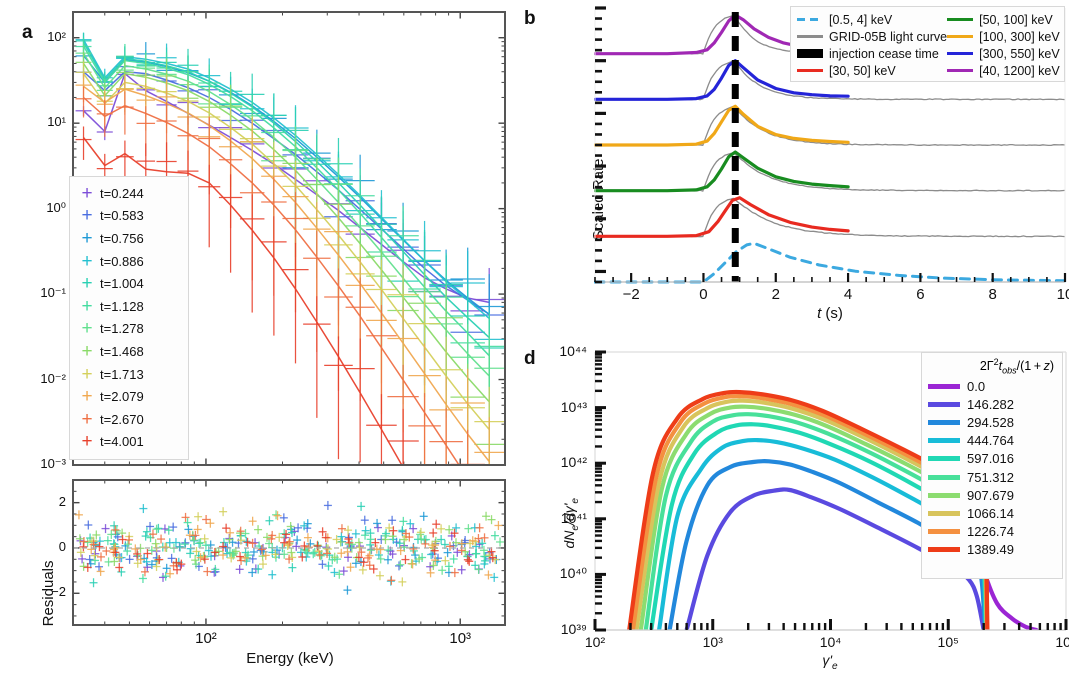 This screenshot has width=1069, height=680. Describe the element at coordinates (976, 386) in the screenshot. I see `panel-d-legend-label: 0.0` at that location.